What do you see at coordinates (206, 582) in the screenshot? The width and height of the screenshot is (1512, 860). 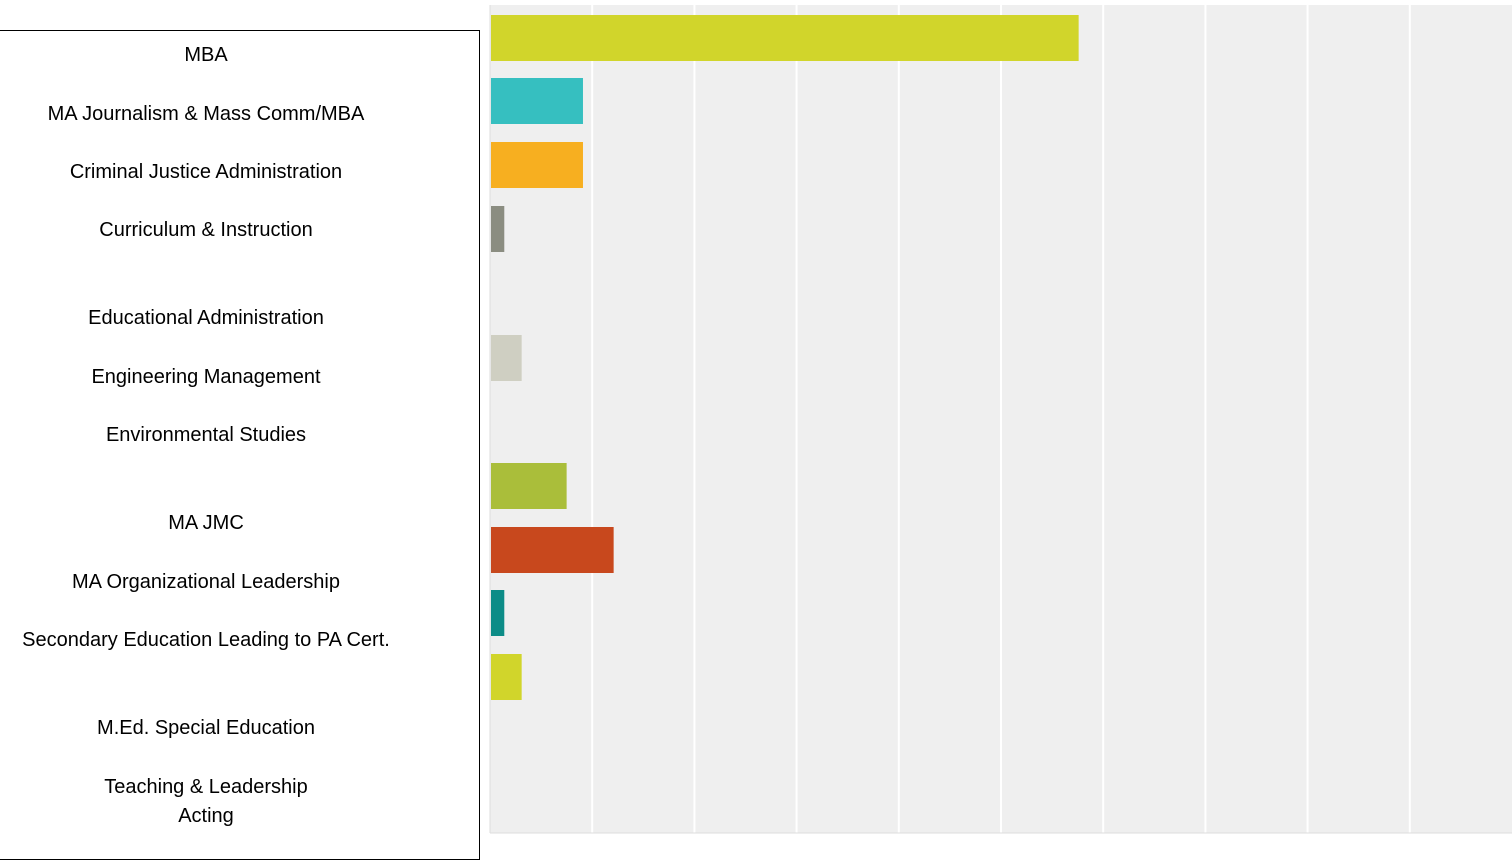 I see `category-label: MA Organizational Leadership` at bounding box center [206, 582].